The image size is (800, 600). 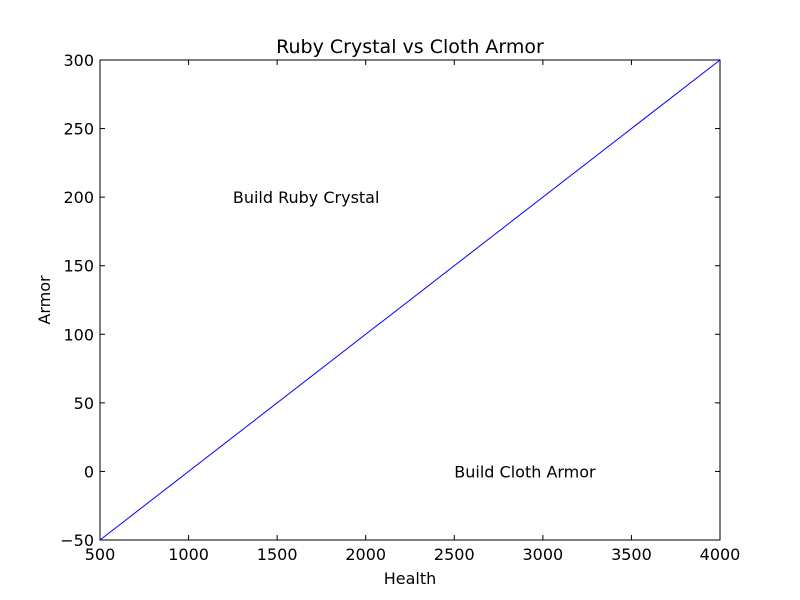 What do you see at coordinates (720, 554) in the screenshot?
I see `x-tick-label: 4000` at bounding box center [720, 554].